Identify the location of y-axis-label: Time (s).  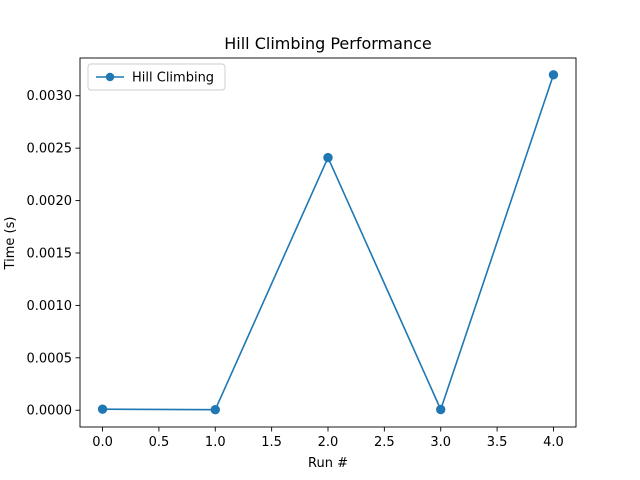
(10, 244).